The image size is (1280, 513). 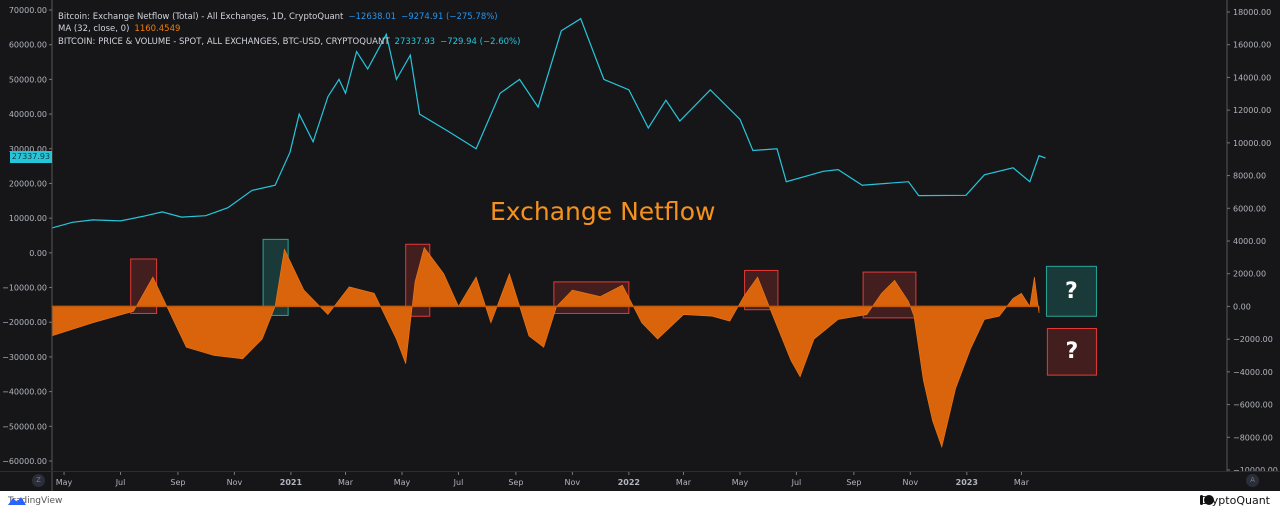 What do you see at coordinates (24, 392) in the screenshot?
I see `left-tick-label: −40000.00` at bounding box center [24, 392].